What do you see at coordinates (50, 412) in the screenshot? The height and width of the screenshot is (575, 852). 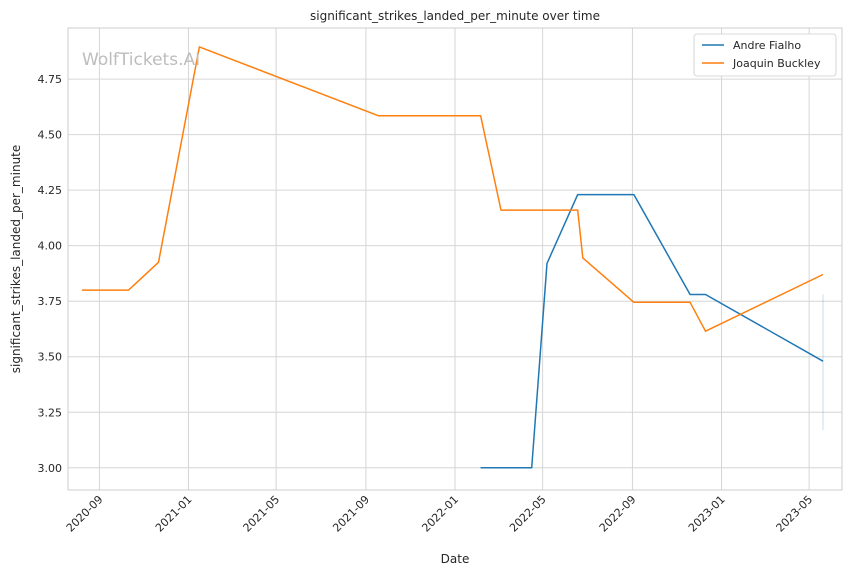 I see `y-tick-label: 3.25` at bounding box center [50, 412].